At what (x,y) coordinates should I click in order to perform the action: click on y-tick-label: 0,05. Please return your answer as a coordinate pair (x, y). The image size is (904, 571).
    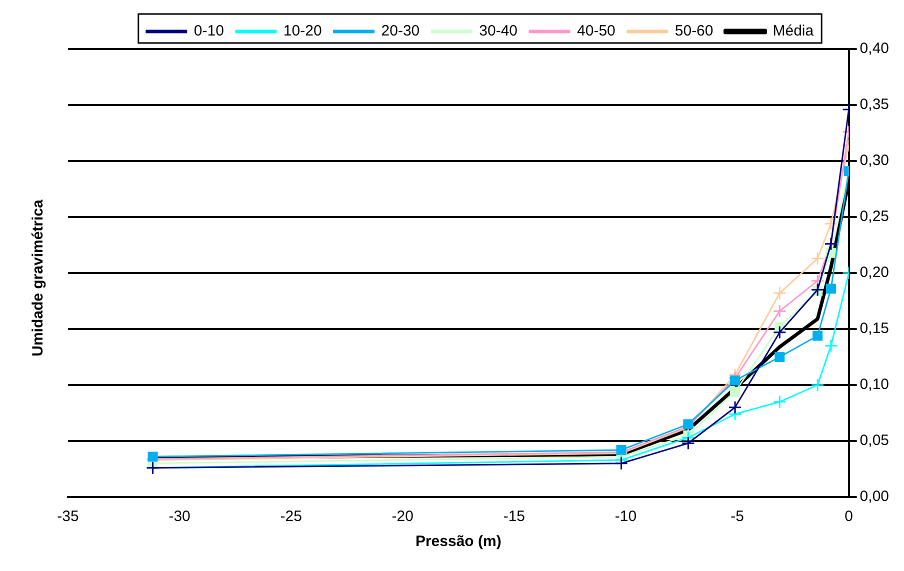
    Looking at the image, I should click on (875, 441).